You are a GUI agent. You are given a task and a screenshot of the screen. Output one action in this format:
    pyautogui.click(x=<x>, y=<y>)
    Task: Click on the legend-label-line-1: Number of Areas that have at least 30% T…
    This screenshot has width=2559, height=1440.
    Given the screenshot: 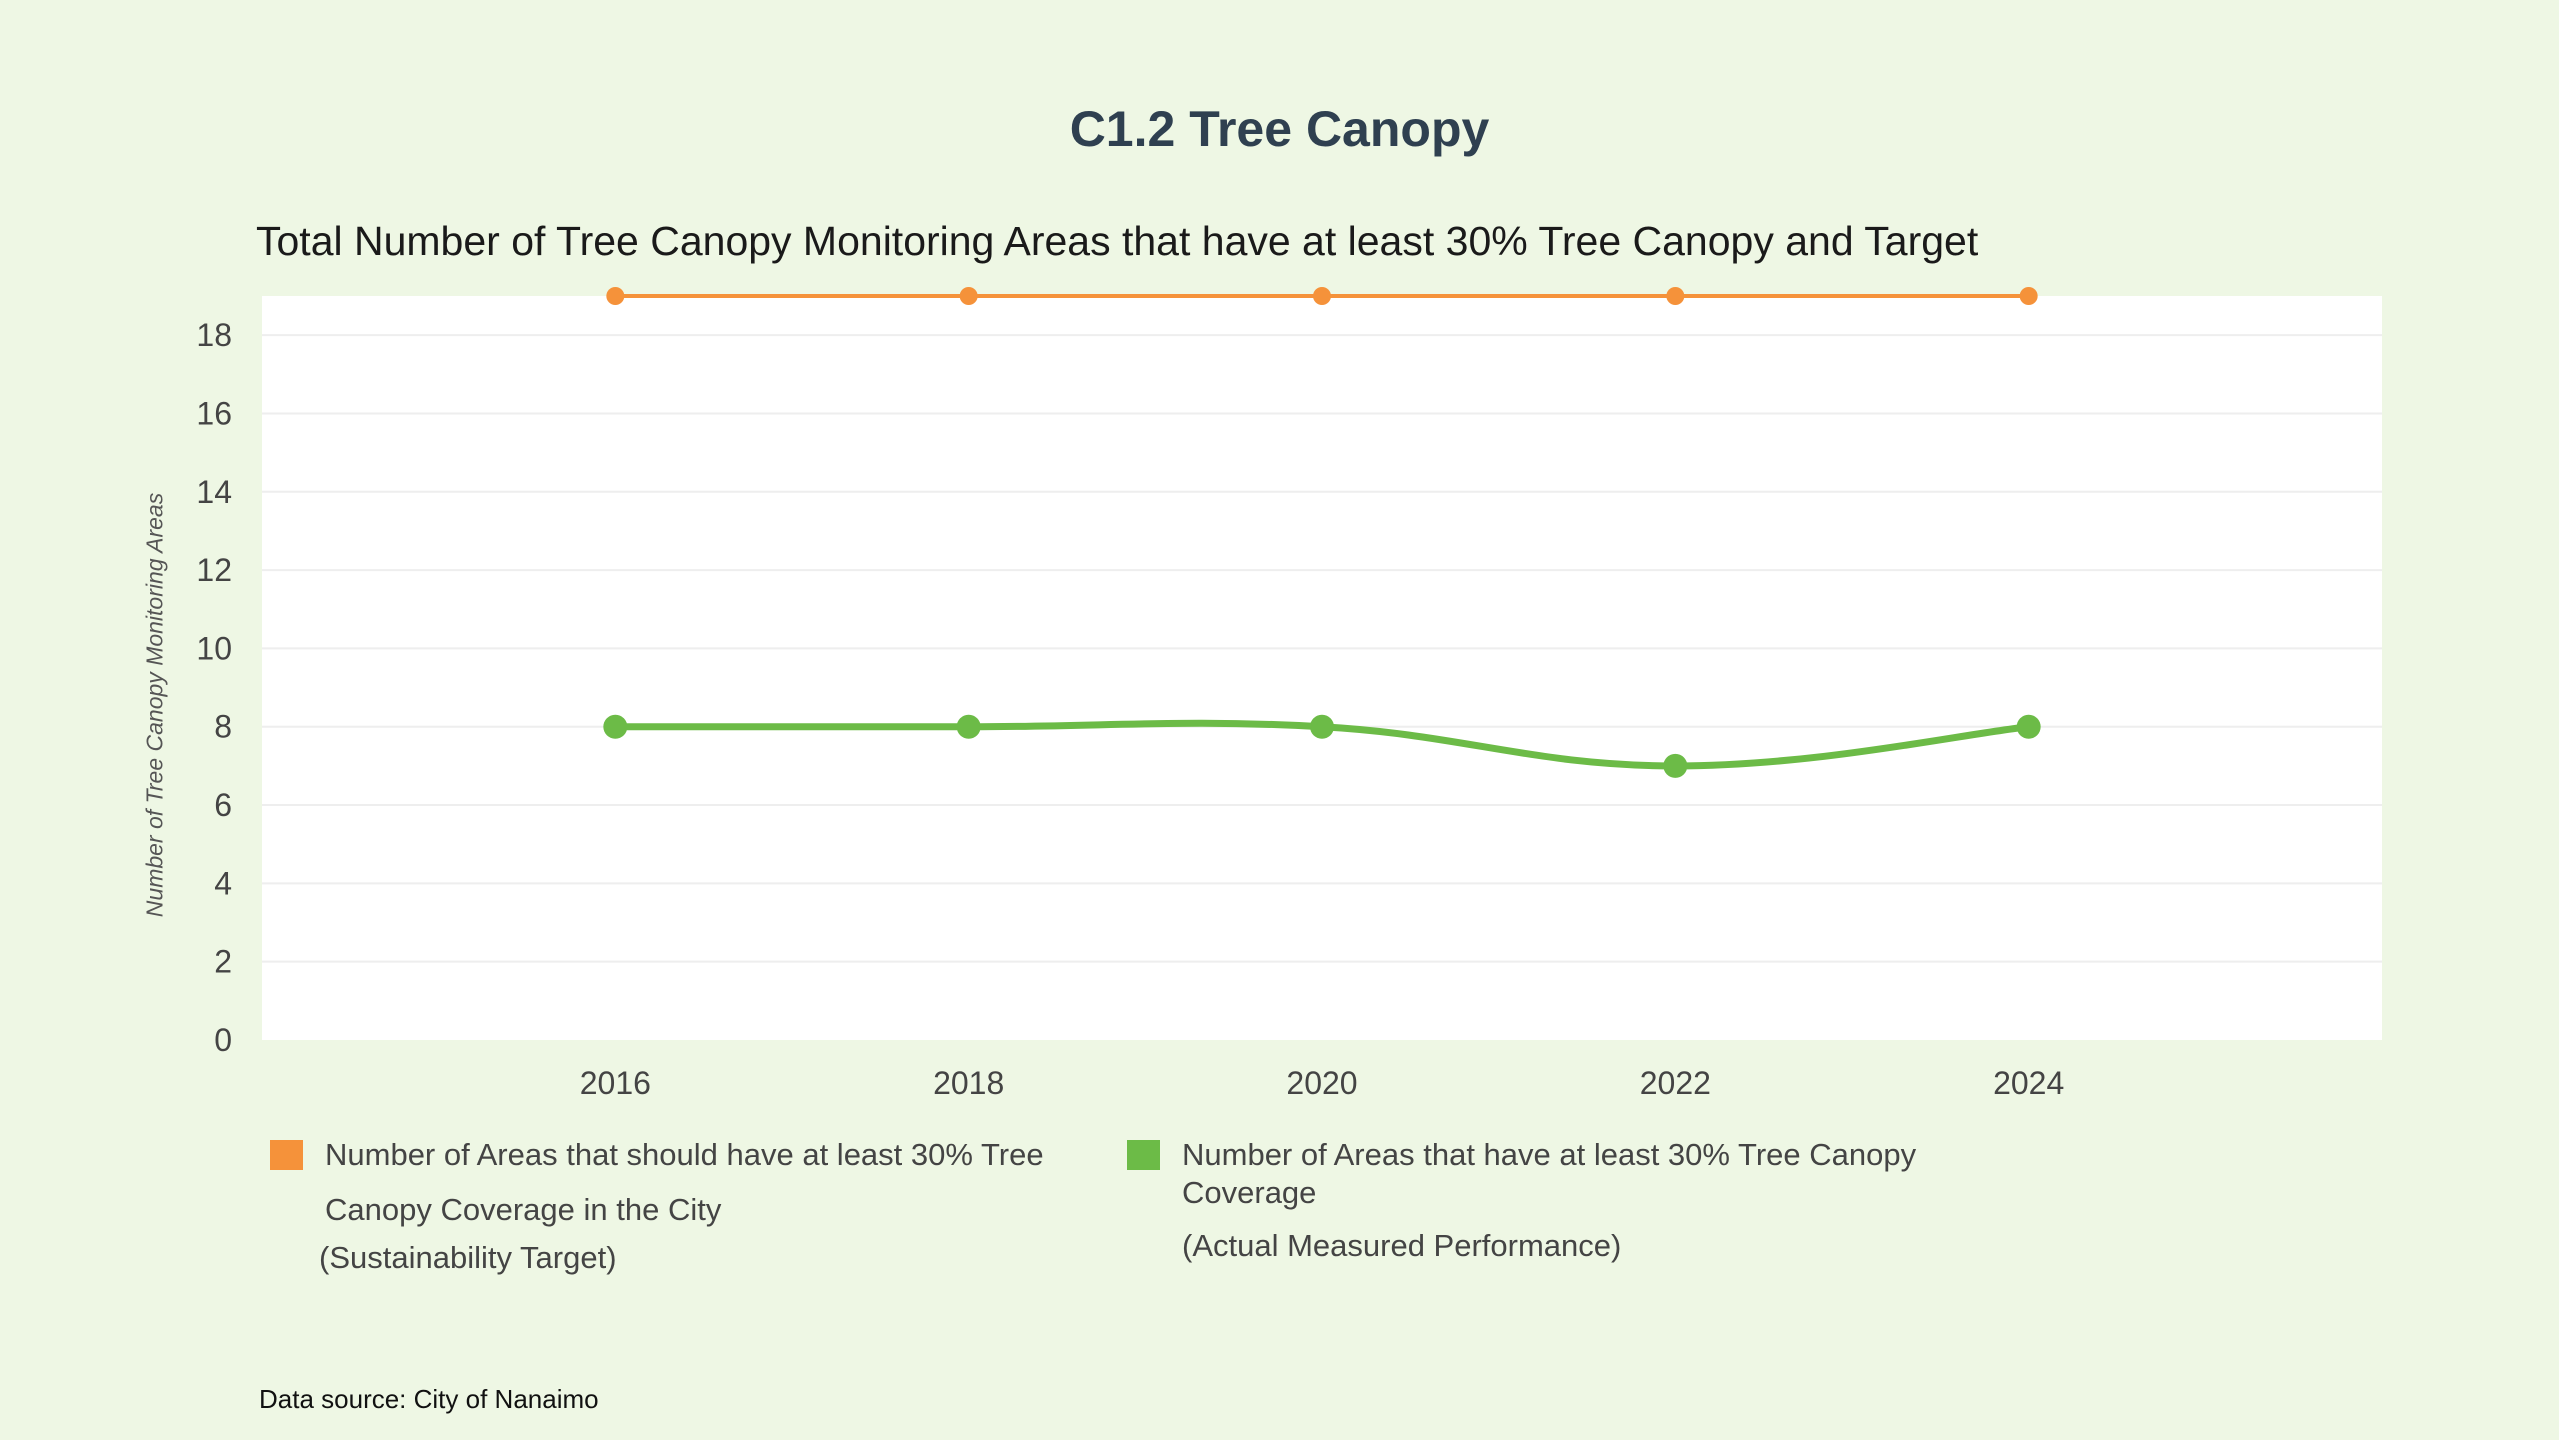 What is the action you would take?
    pyautogui.click(x=1549, y=1154)
    